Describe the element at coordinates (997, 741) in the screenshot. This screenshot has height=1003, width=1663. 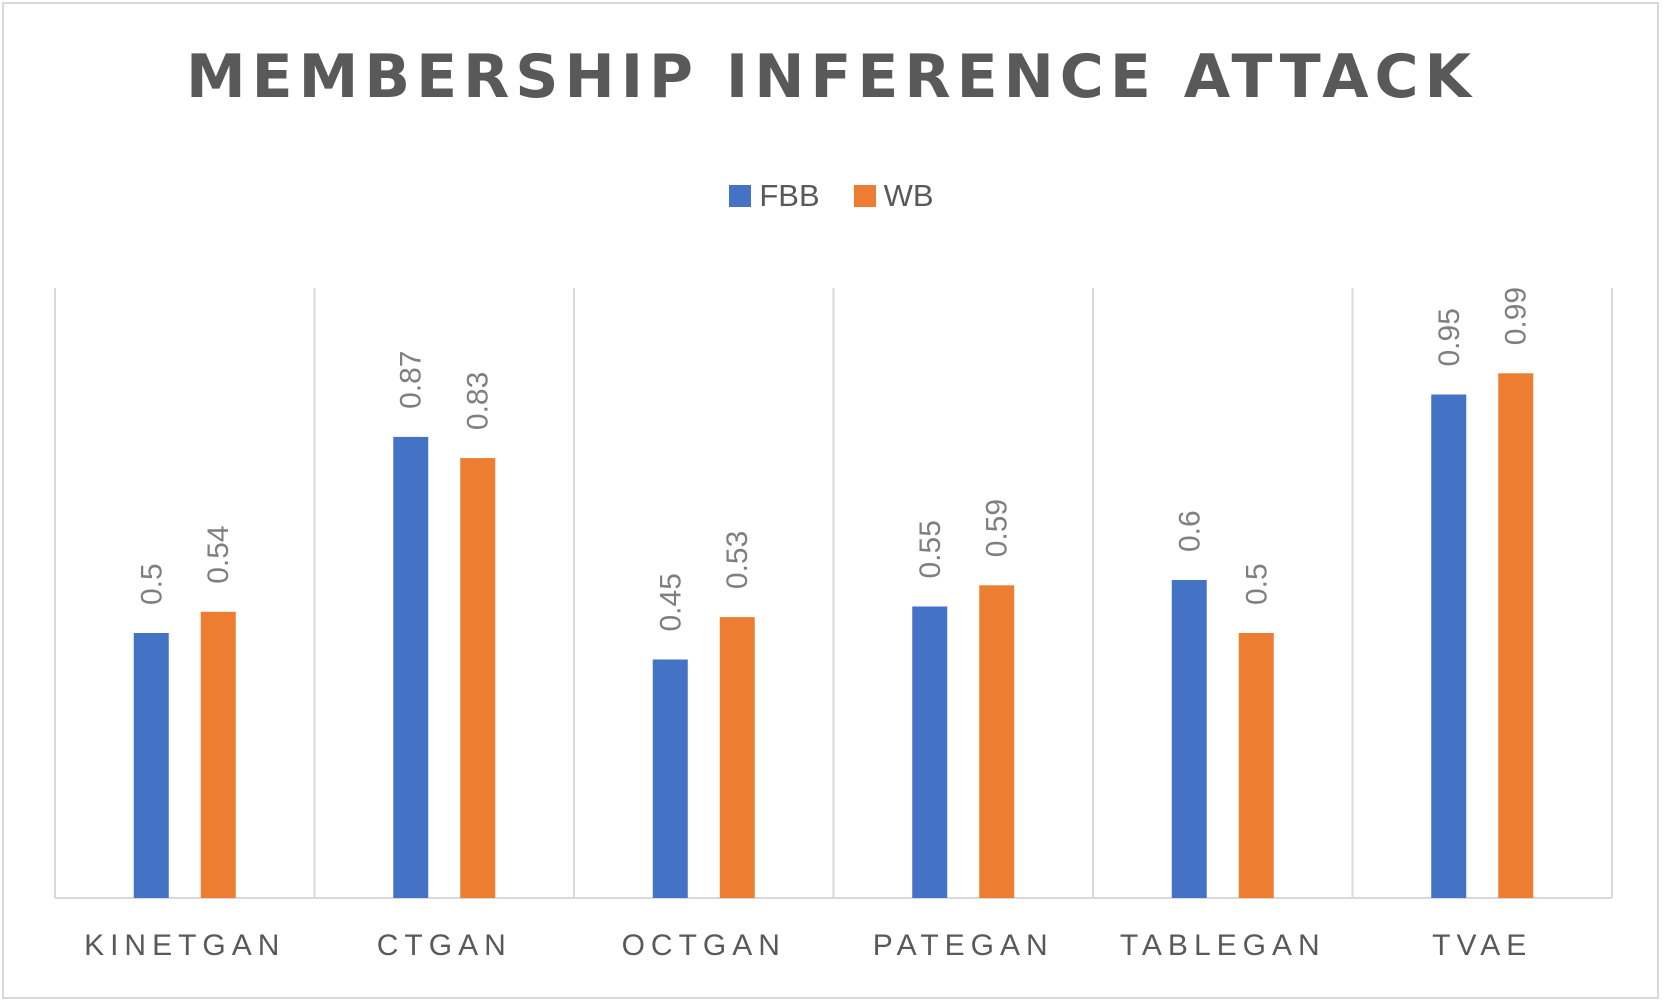
I see `bar-wb-pategan` at that location.